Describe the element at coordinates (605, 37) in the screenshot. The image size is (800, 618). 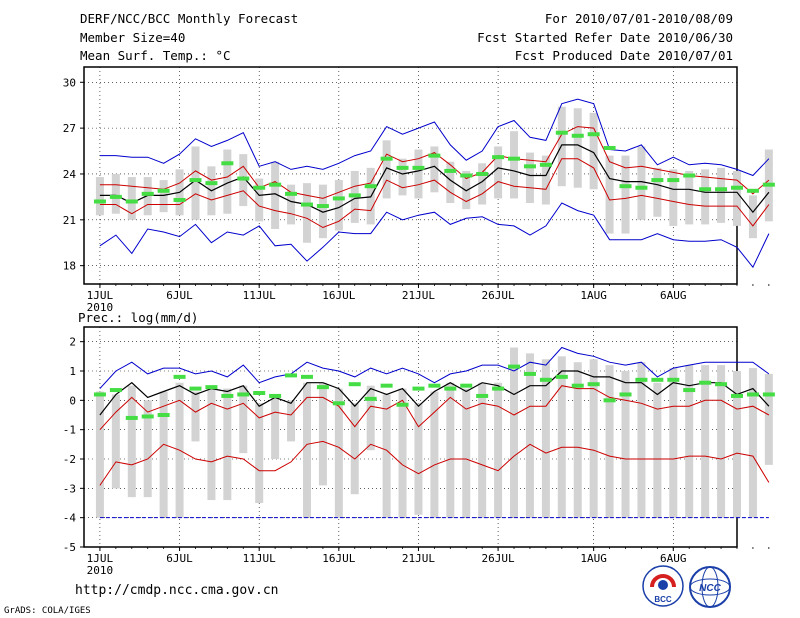
I see `header-started-date: Fcst Started Refer Date 2010/06/30` at that location.